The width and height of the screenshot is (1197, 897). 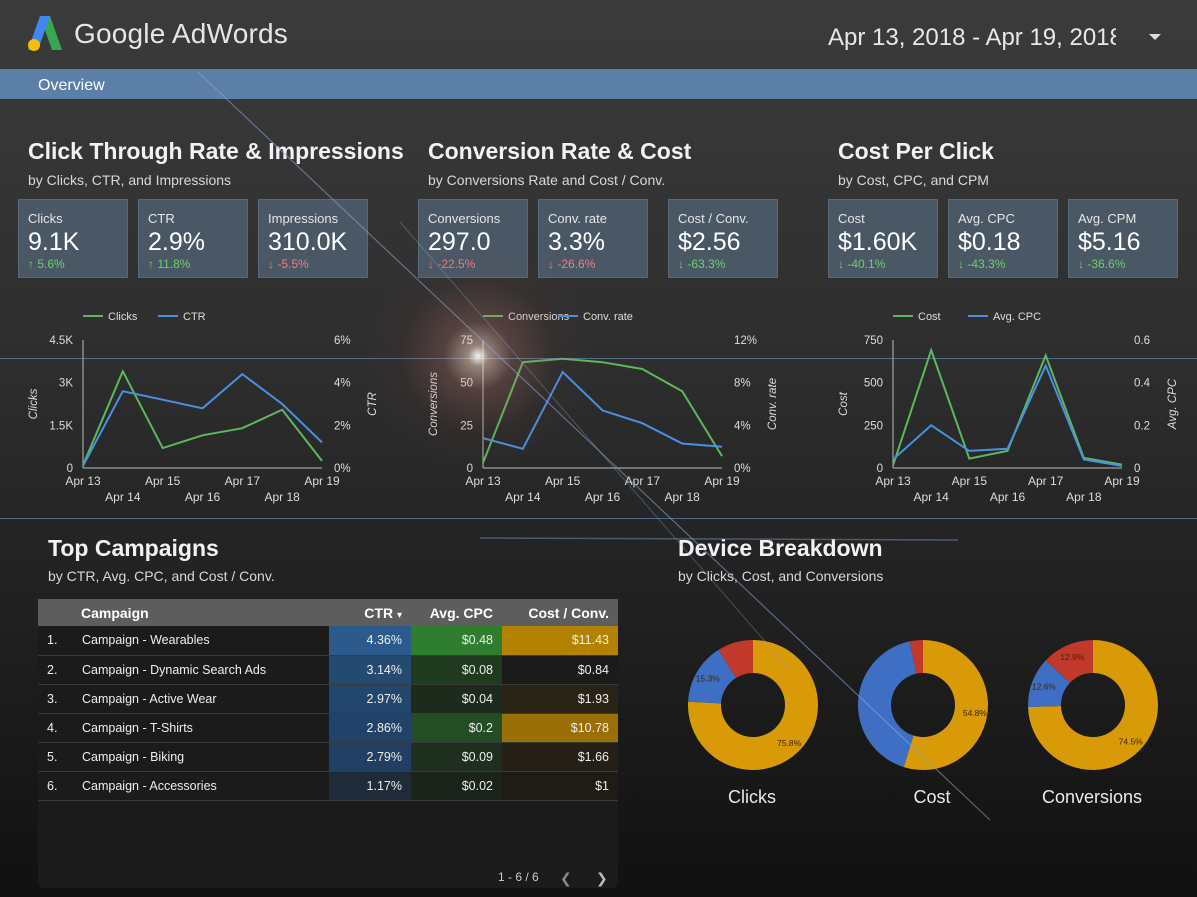 I want to click on y2-tick-label: 0.6, so click(x=1142, y=341).